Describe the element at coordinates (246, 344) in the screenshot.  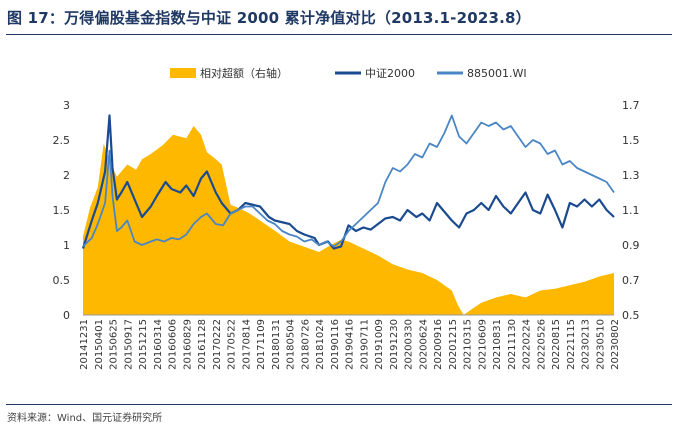
I see `x-tick-label: 20170814` at that location.